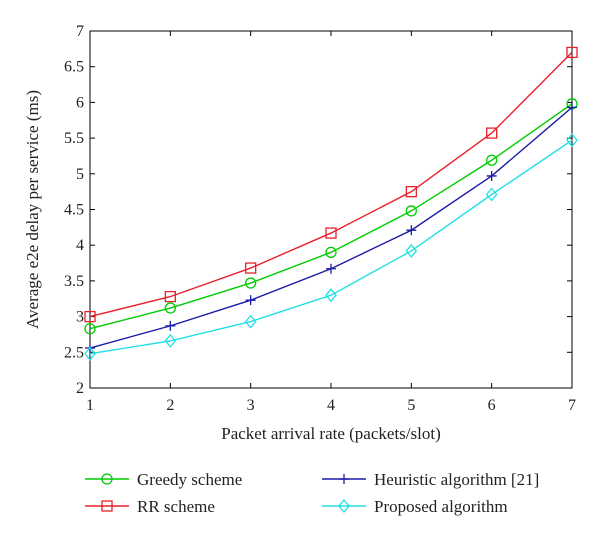 This screenshot has height=539, width=600. Describe the element at coordinates (90, 405) in the screenshot. I see `x-tick-label: 1` at that location.